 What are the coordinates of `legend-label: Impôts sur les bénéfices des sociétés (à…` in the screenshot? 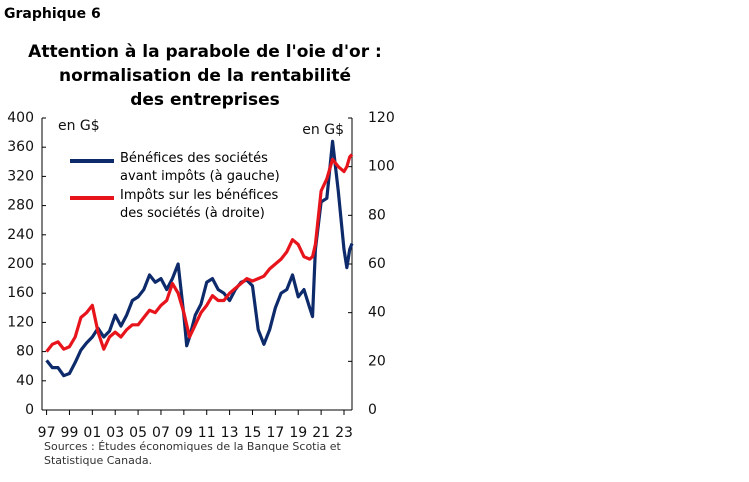 It's located at (199, 204).